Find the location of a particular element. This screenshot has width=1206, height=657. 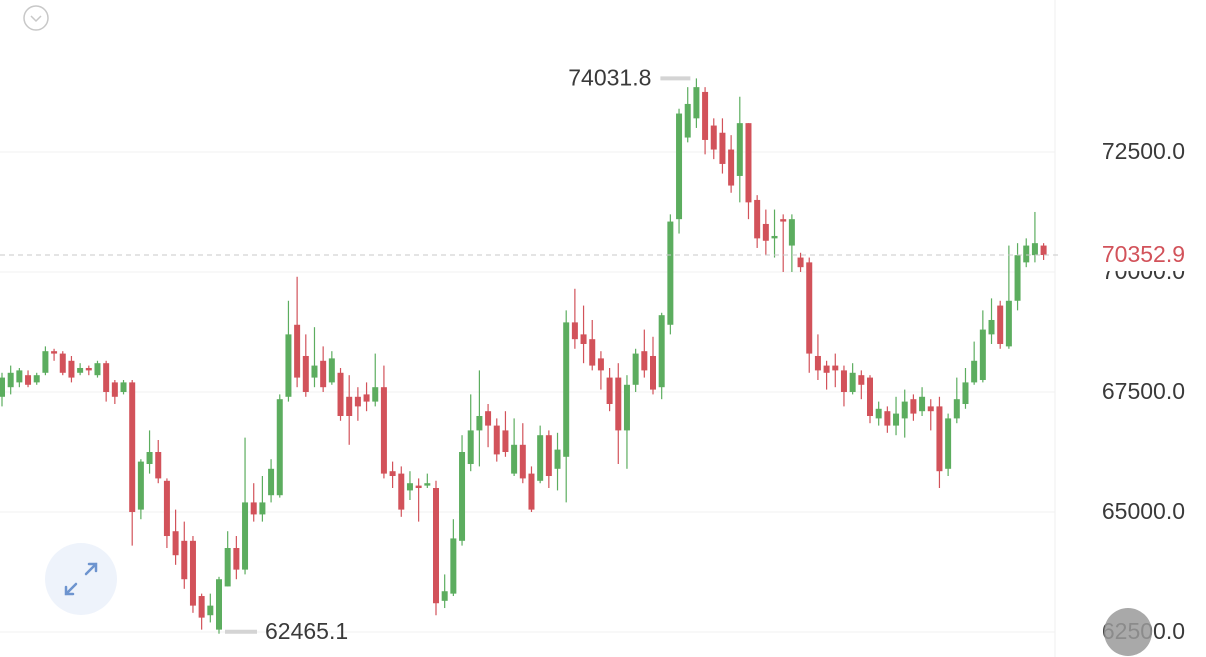

y-tick-label: 67500.0 is located at coordinates (1143, 391).